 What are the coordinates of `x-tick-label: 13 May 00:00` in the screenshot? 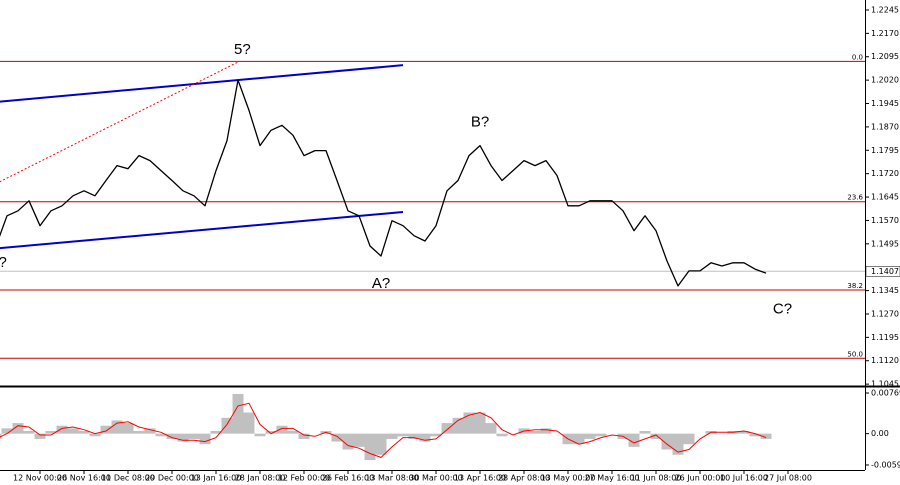 It's located at (568, 478).